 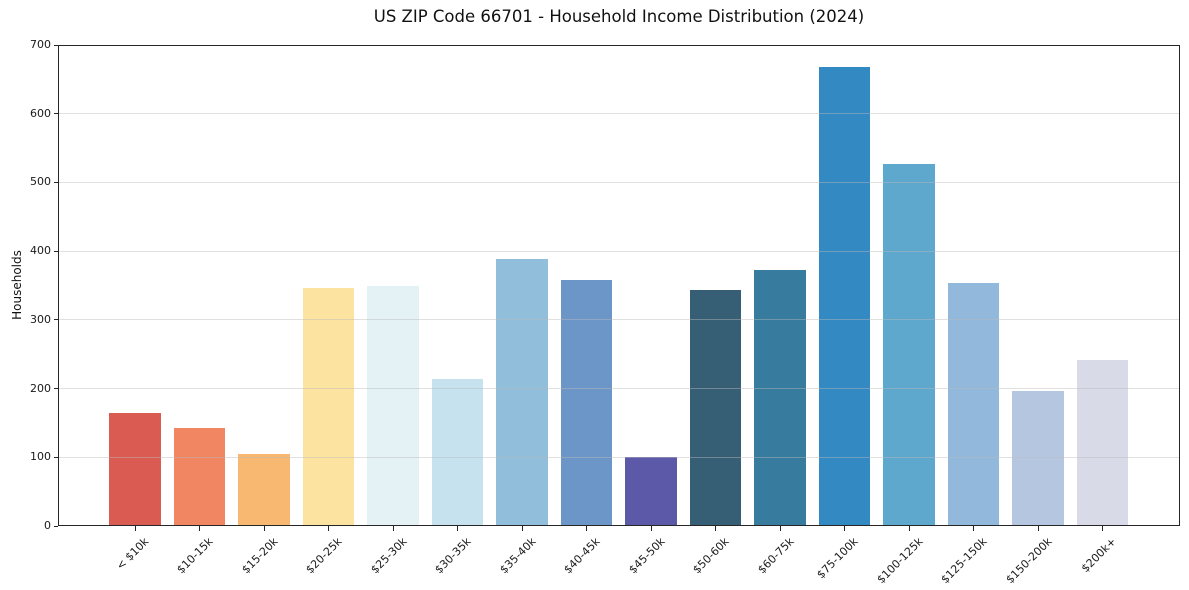 I want to click on x-tick-label-$10-15k: $10-15k, so click(x=195, y=556).